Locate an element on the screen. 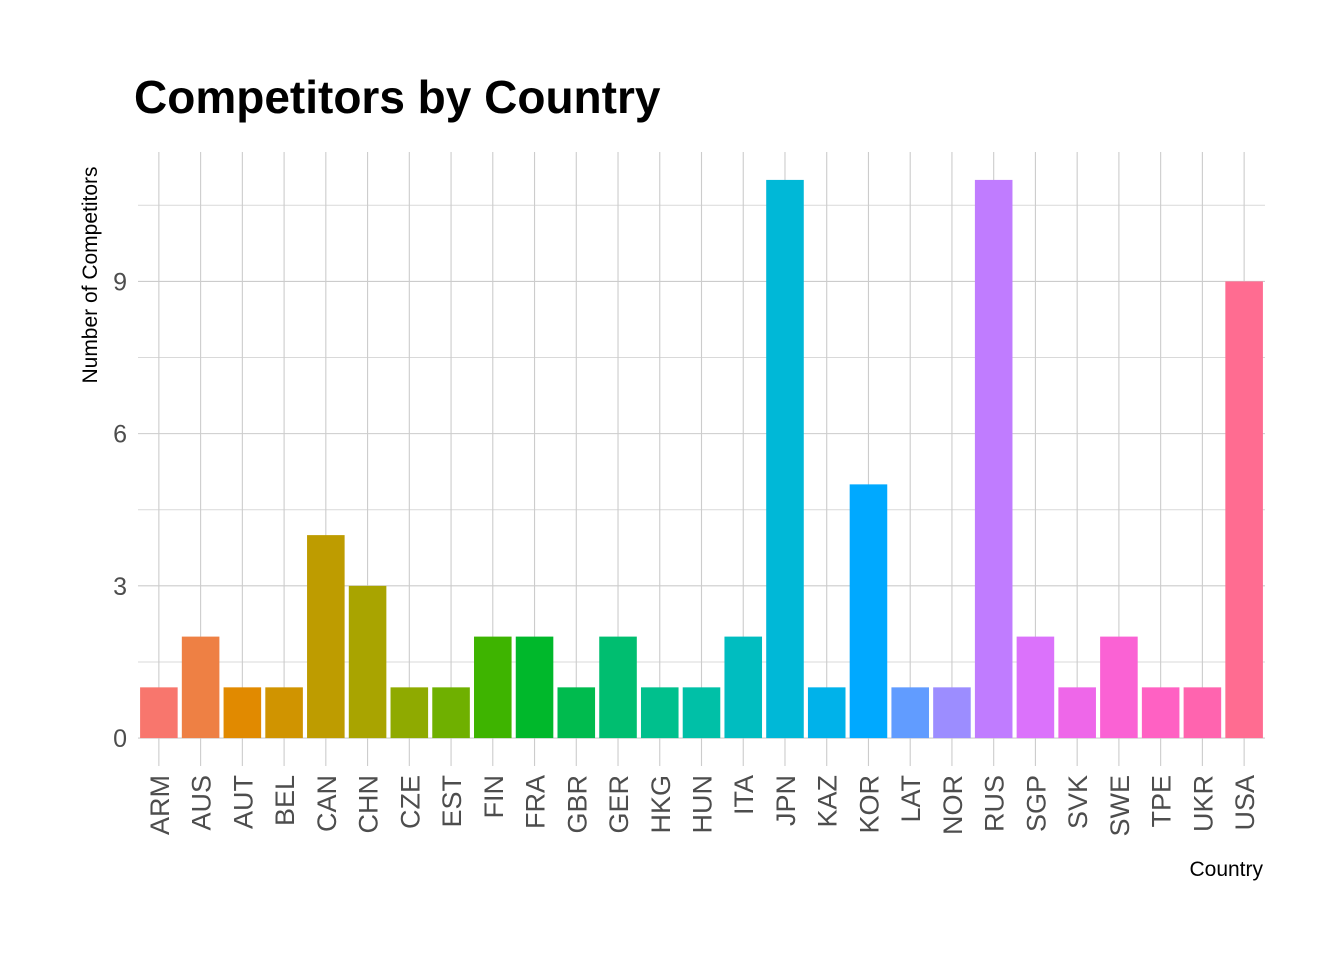 Image resolution: width=1344 pixels, height=960 pixels. x-tick-label: EST is located at coordinates (452, 801).